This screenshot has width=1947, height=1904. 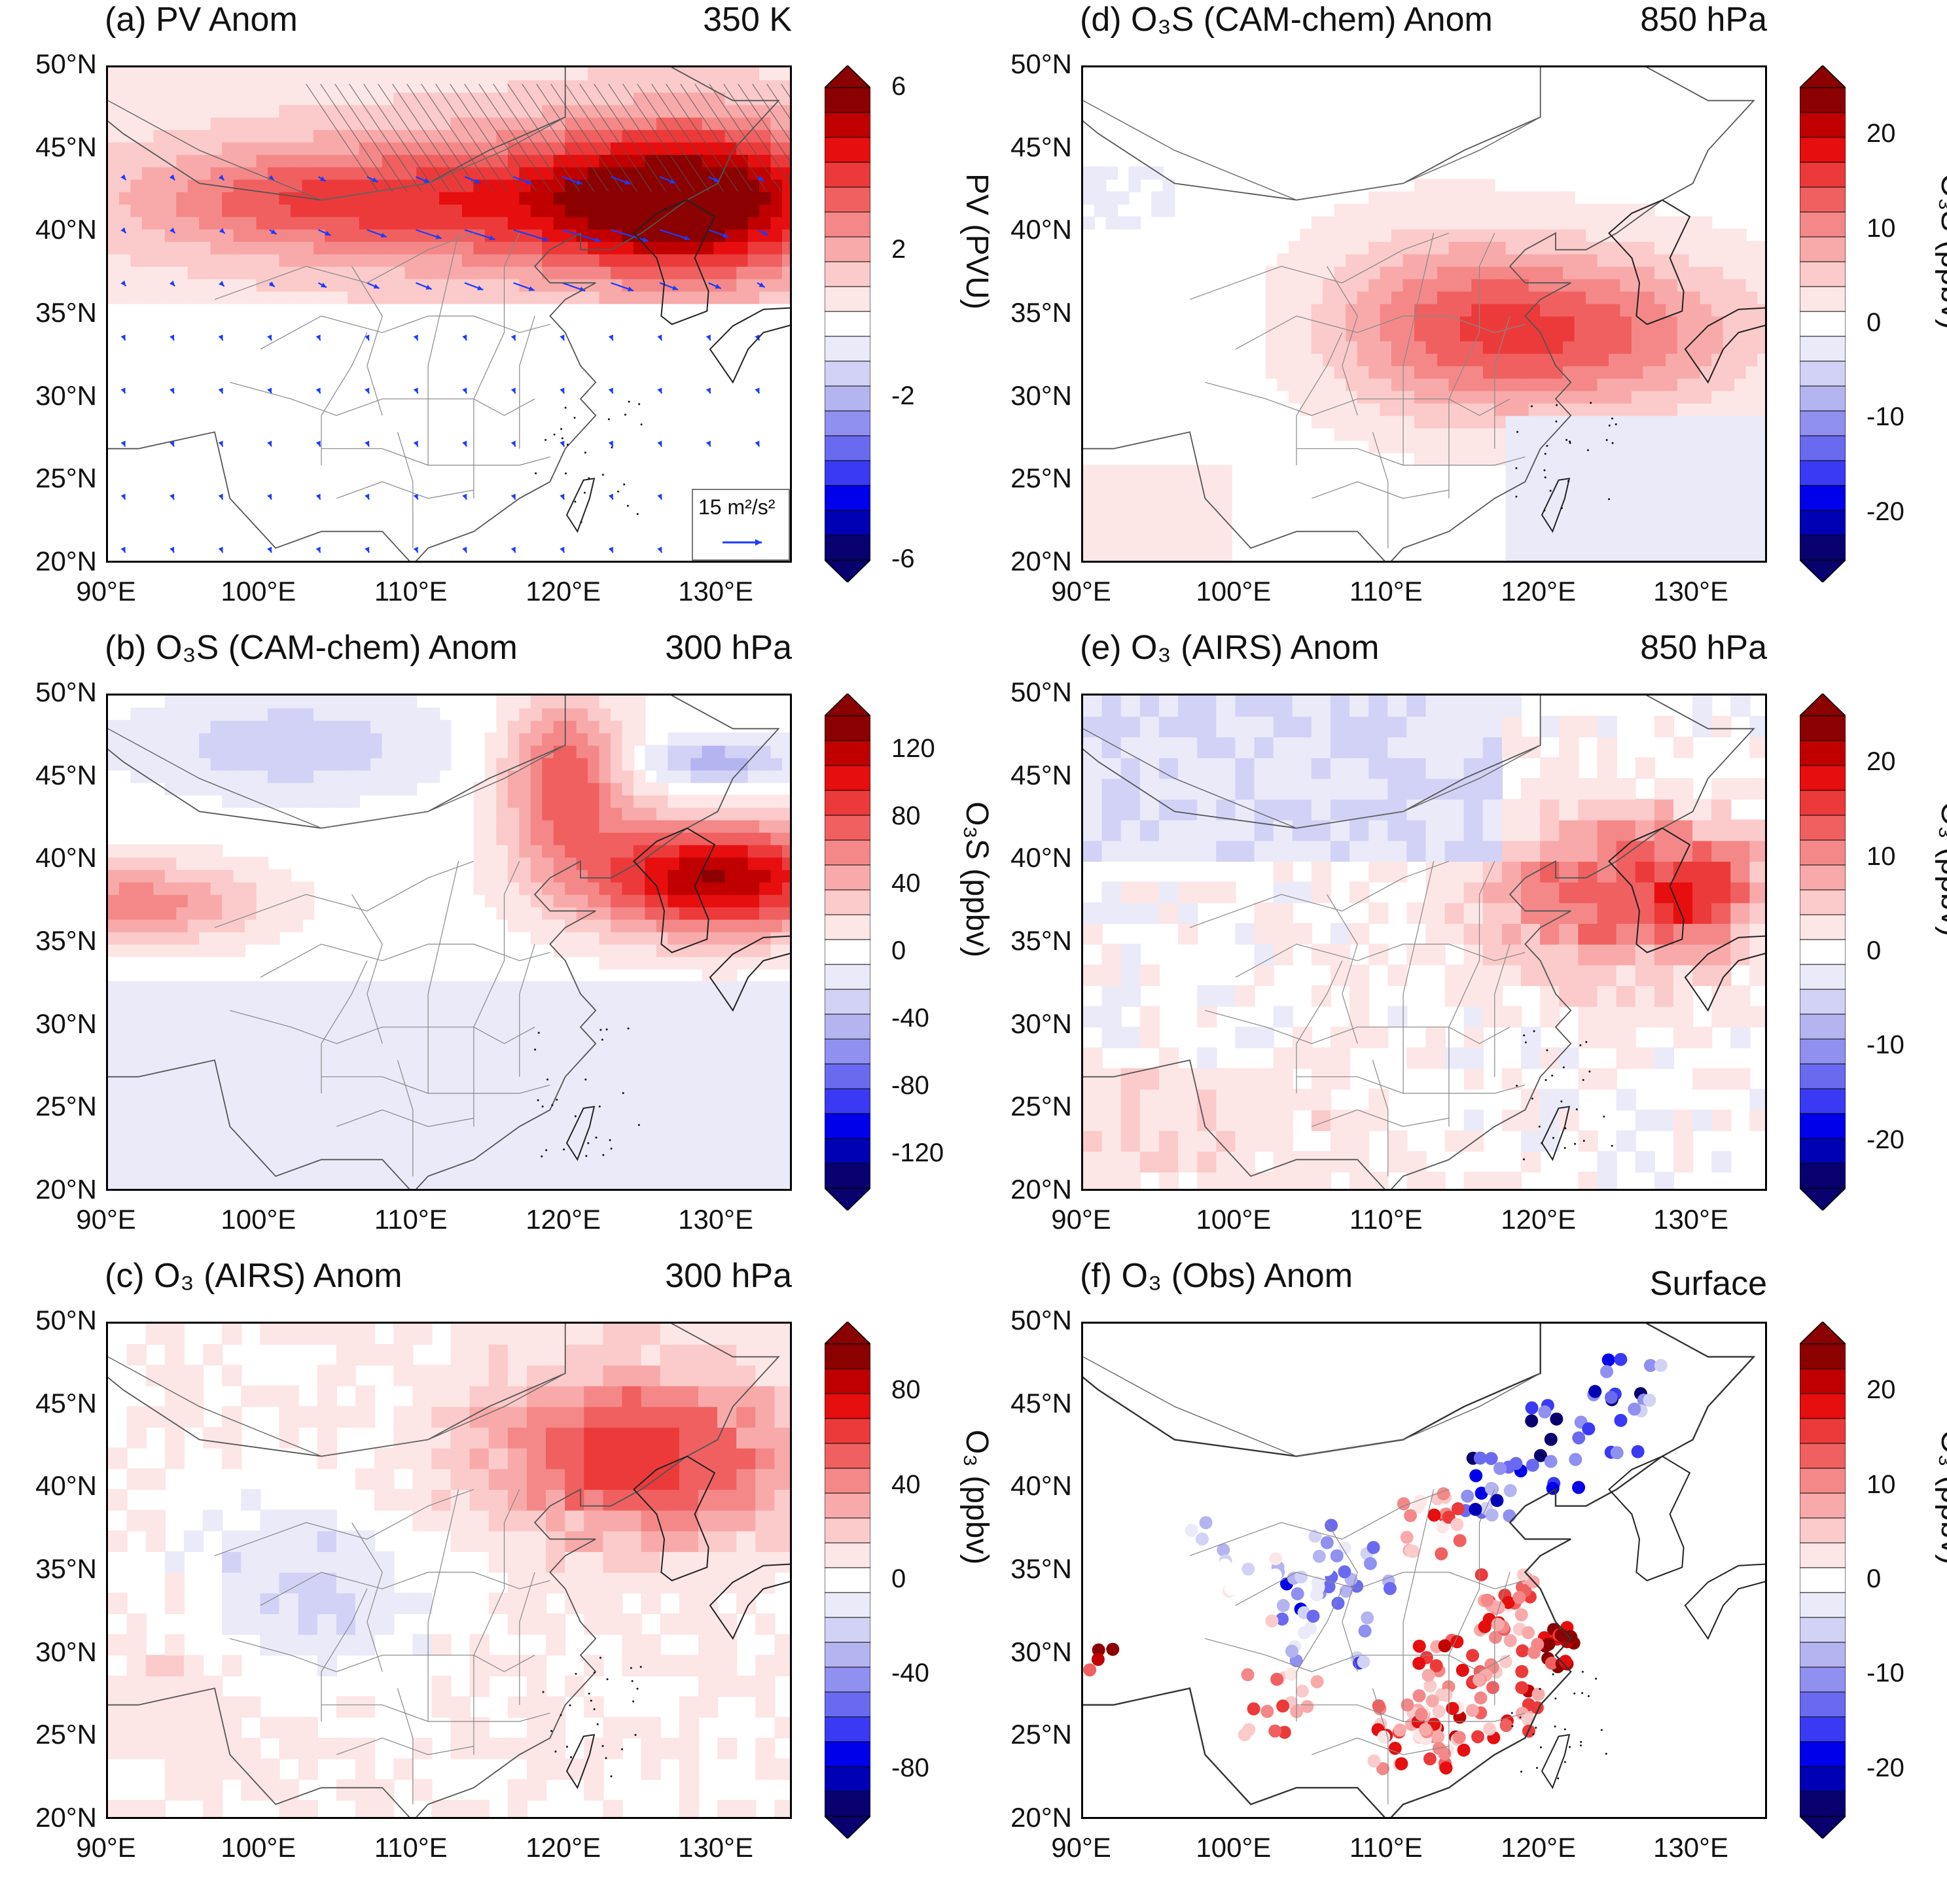 What do you see at coordinates (411, 591) in the screenshot?
I see `lon-tick-label: 110°E` at bounding box center [411, 591].